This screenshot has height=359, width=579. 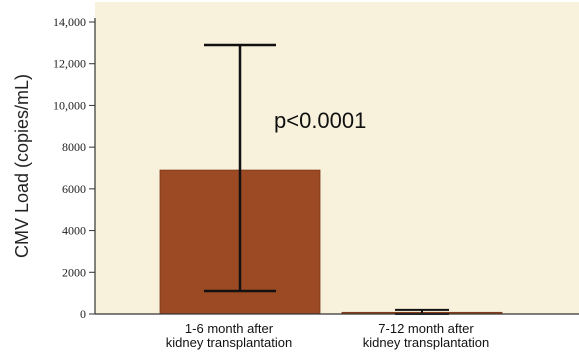 I want to click on y-tick-label: 0, so click(x=83, y=314).